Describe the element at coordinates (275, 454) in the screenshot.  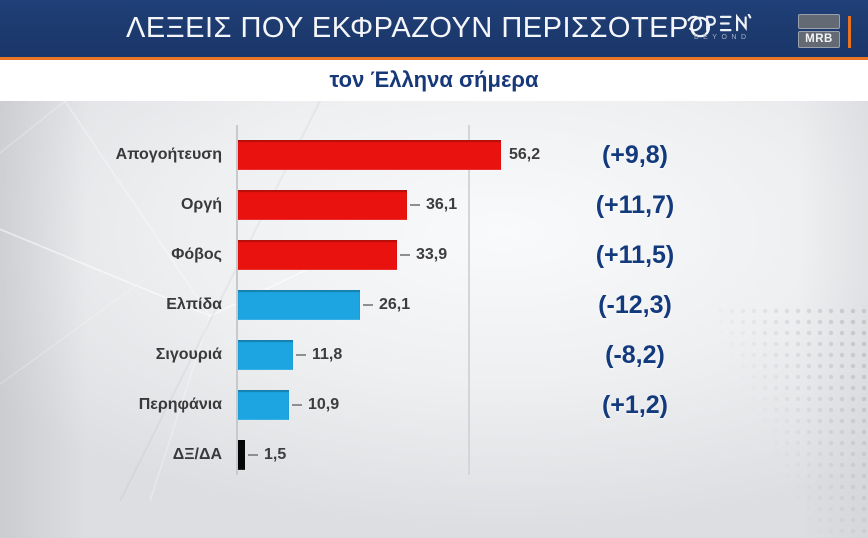
I see `value-label: 1,5` at that location.